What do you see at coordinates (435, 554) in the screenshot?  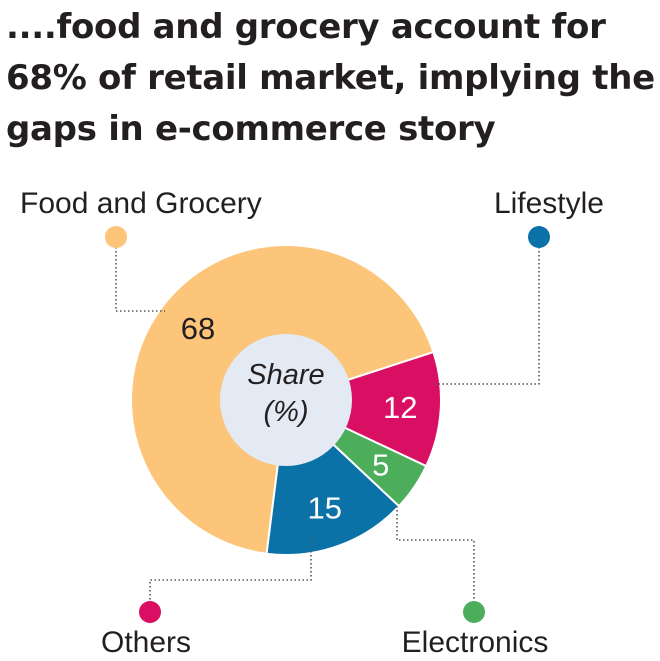 I see `leader-line-electronics` at bounding box center [435, 554].